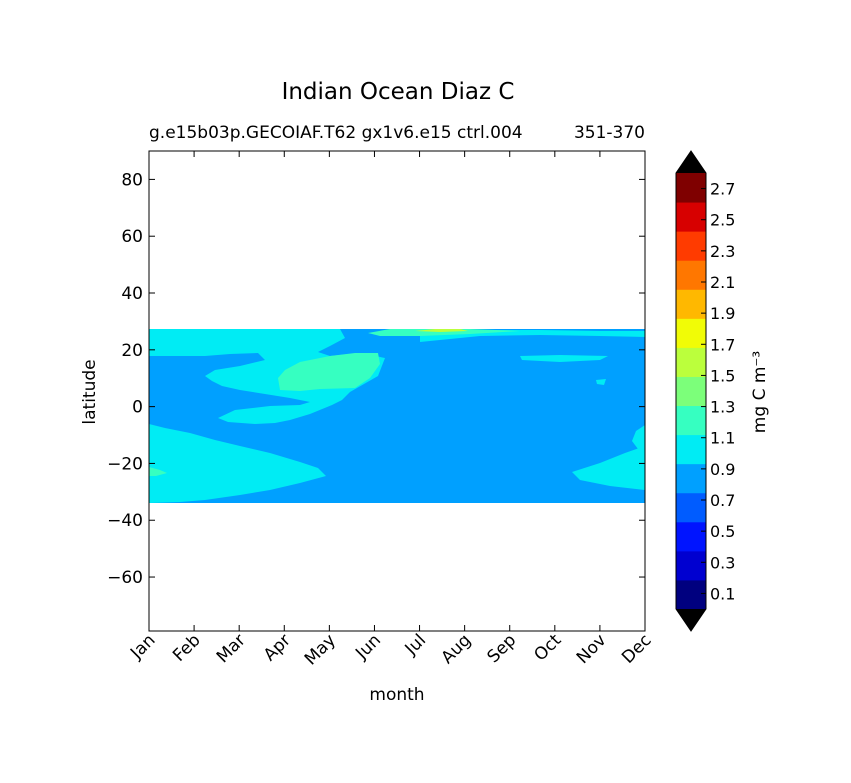 This screenshot has height=783, width=851. What do you see at coordinates (186, 647) in the screenshot?
I see `x-tick-label: Feb` at bounding box center [186, 647].